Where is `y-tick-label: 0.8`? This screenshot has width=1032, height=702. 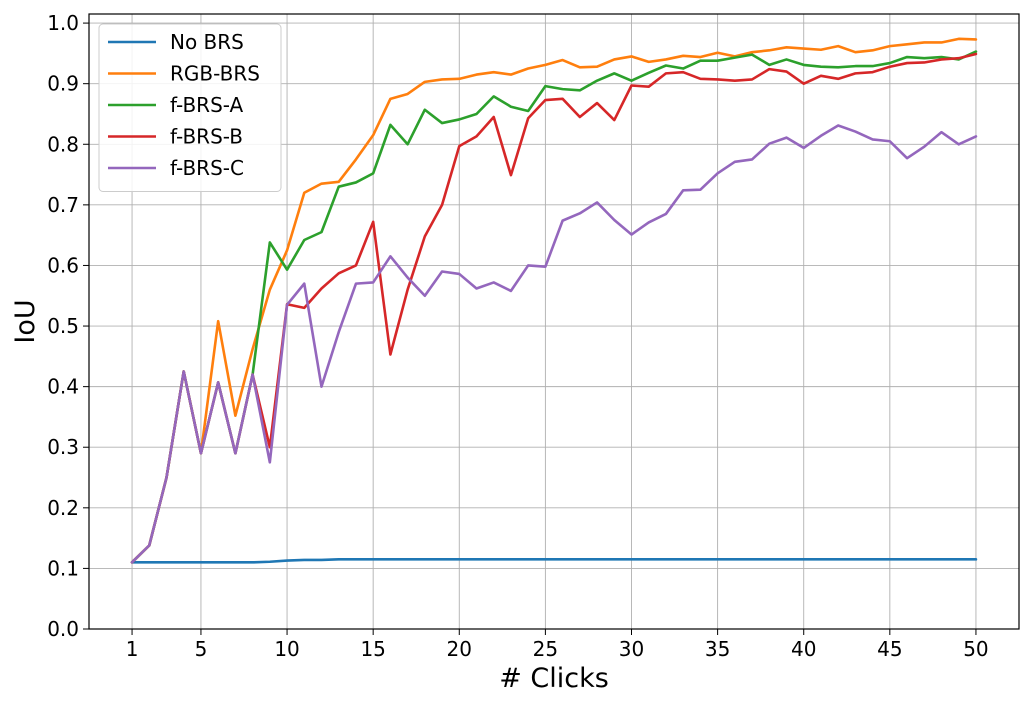
y-tick-label: 0.8 is located at coordinates (63, 144).